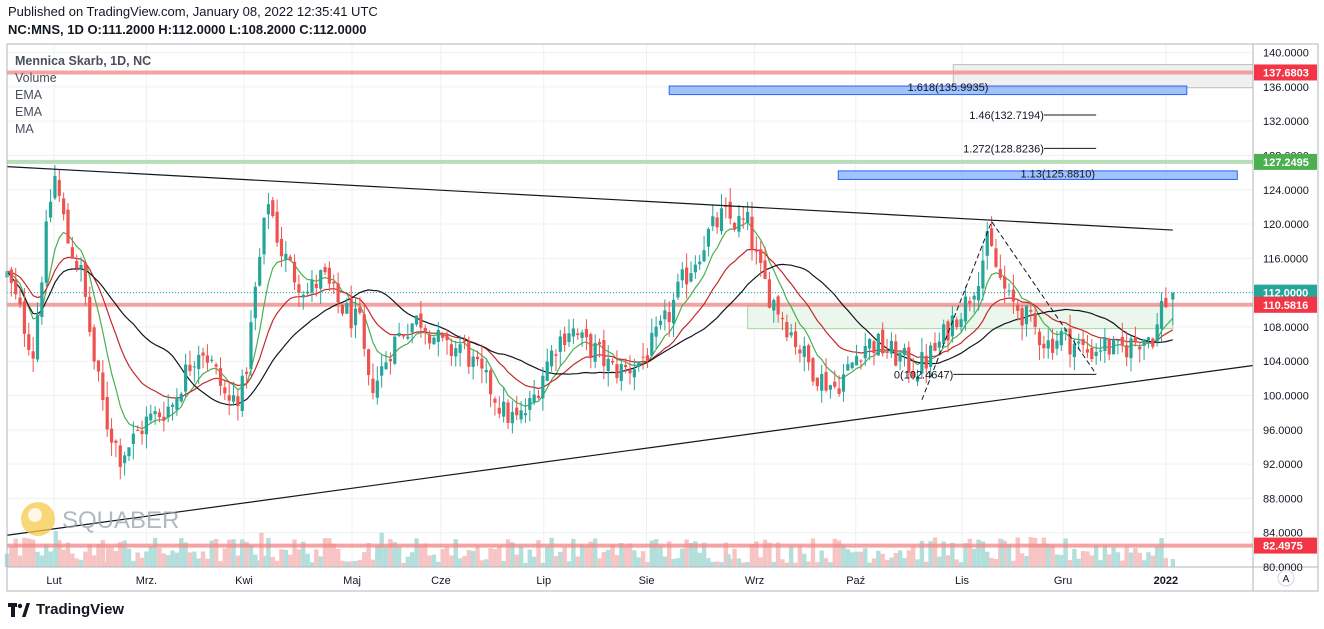 This screenshot has height=629, width=1324. What do you see at coordinates (1285, 294) in the screenshot?
I see `price-label-text: 112.0000` at bounding box center [1285, 294].